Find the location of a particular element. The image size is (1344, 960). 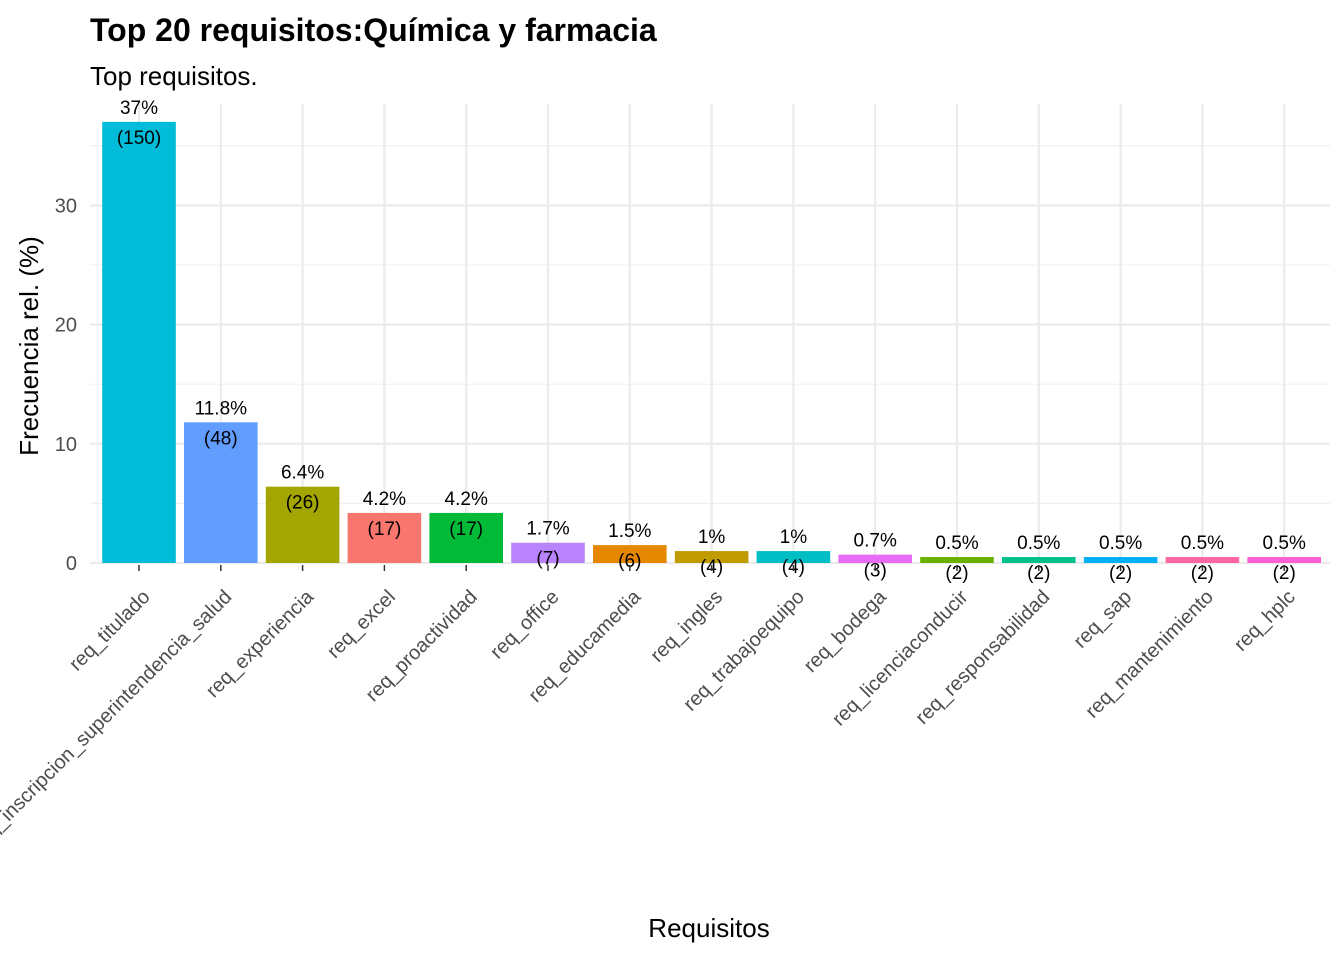

bar-count-label: (6) is located at coordinates (629, 561).